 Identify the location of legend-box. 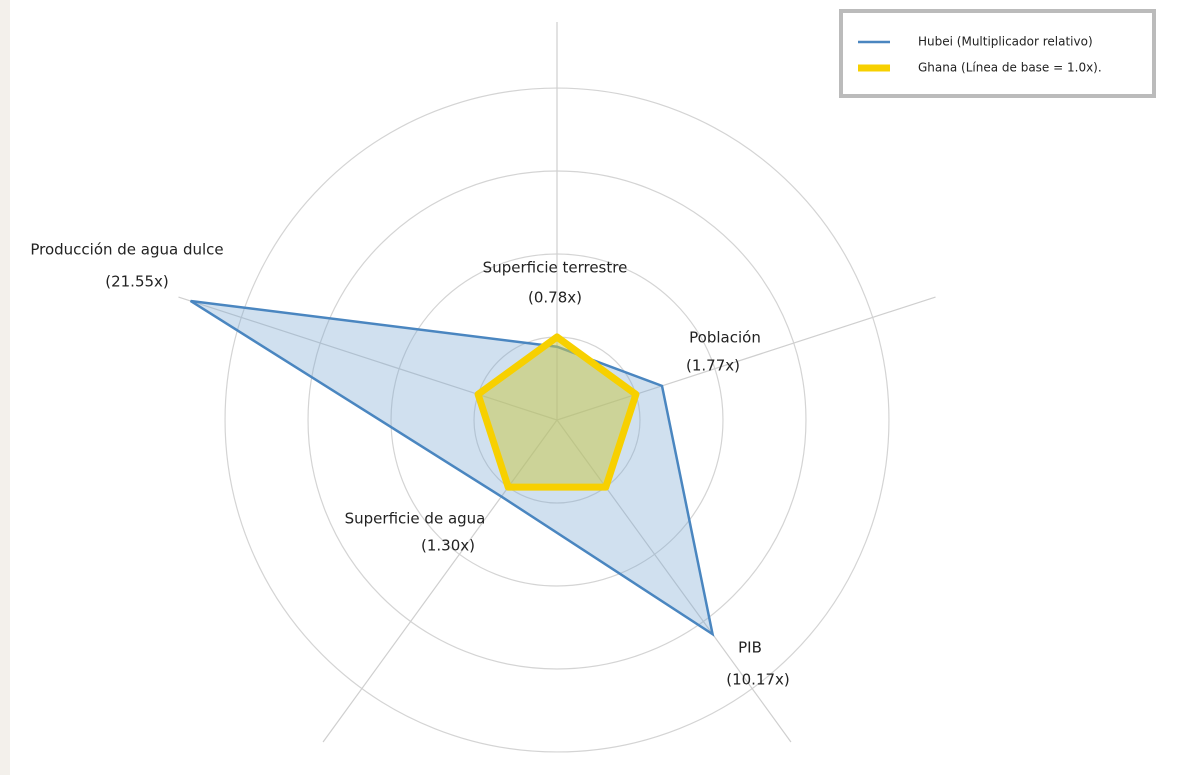
(997, 53).